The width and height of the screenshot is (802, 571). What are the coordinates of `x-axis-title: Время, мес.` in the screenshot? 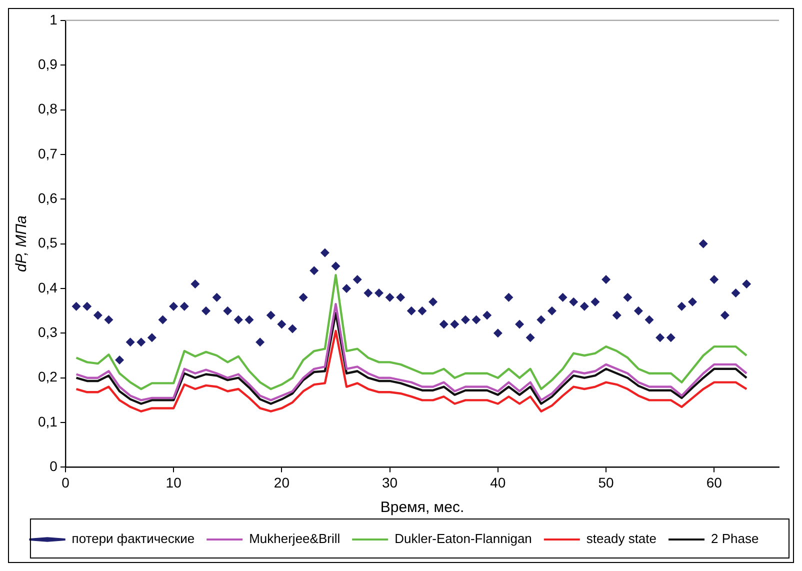 It's located at (422, 507).